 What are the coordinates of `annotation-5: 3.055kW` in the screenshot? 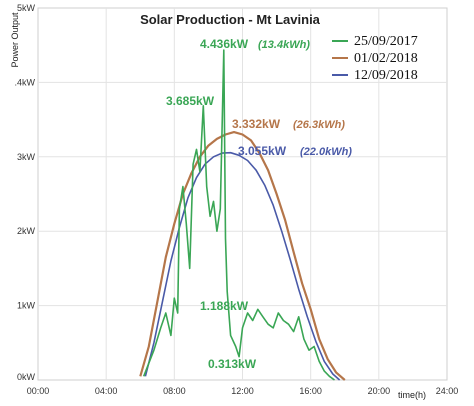 It's located at (262, 151).